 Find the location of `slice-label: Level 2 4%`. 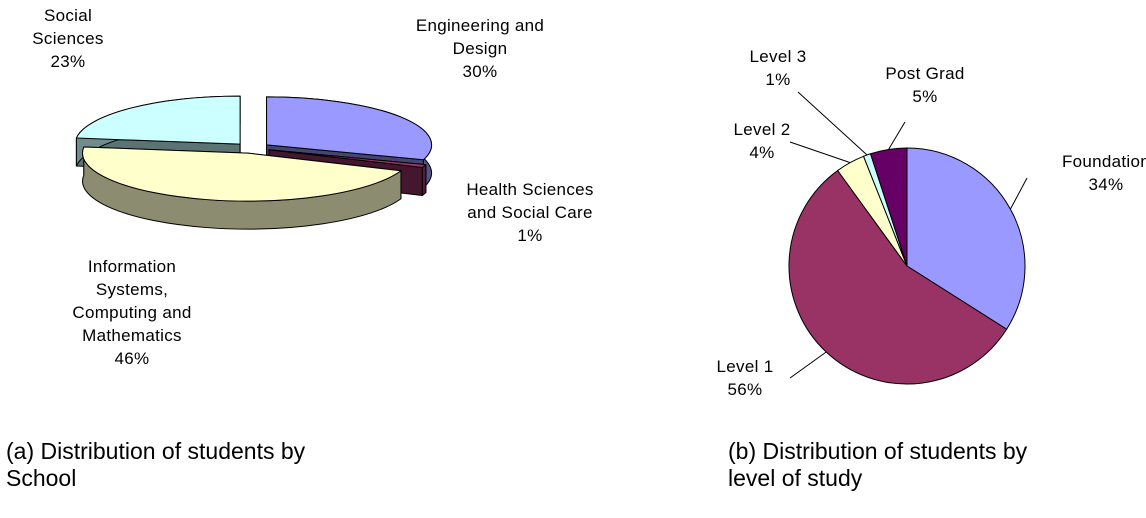

slice-label: Level 2 4% is located at coordinates (762, 141).